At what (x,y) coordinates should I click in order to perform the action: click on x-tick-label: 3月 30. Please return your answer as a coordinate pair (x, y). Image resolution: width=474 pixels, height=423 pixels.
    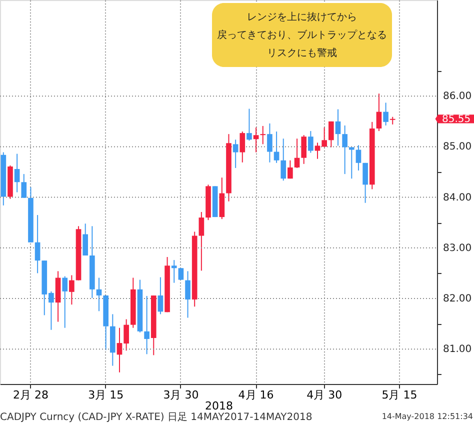
    Looking at the image, I should click on (181, 395).